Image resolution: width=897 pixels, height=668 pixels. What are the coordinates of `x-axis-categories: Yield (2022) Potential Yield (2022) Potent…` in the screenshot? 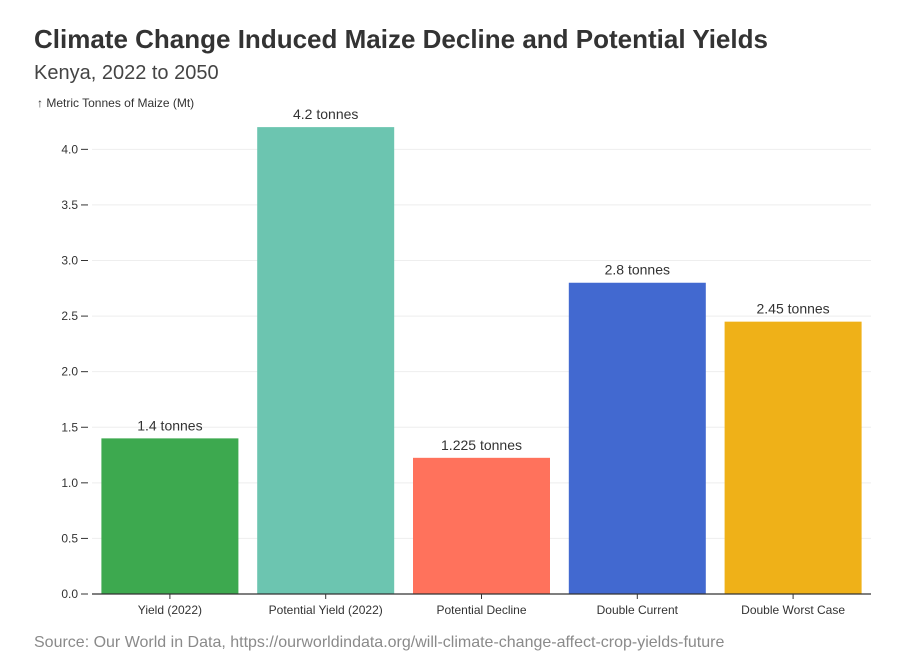 It's located at (491, 605).